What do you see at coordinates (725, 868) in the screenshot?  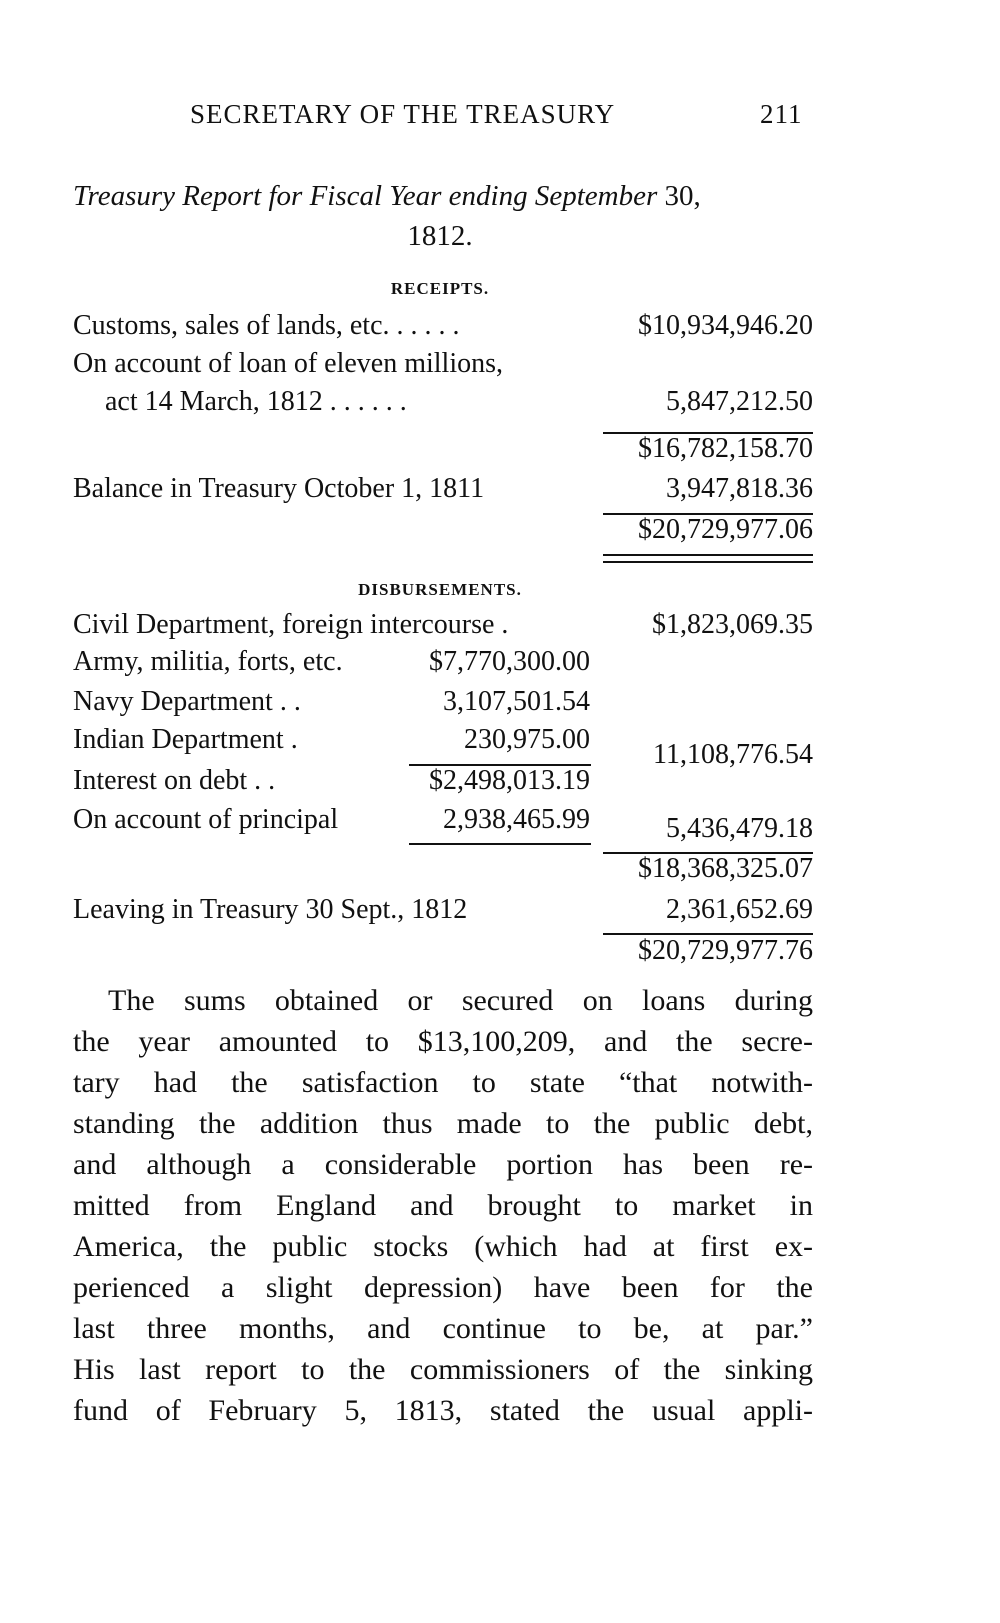 I see `disbursements-subtotal: $18,368,325.07` at bounding box center [725, 868].